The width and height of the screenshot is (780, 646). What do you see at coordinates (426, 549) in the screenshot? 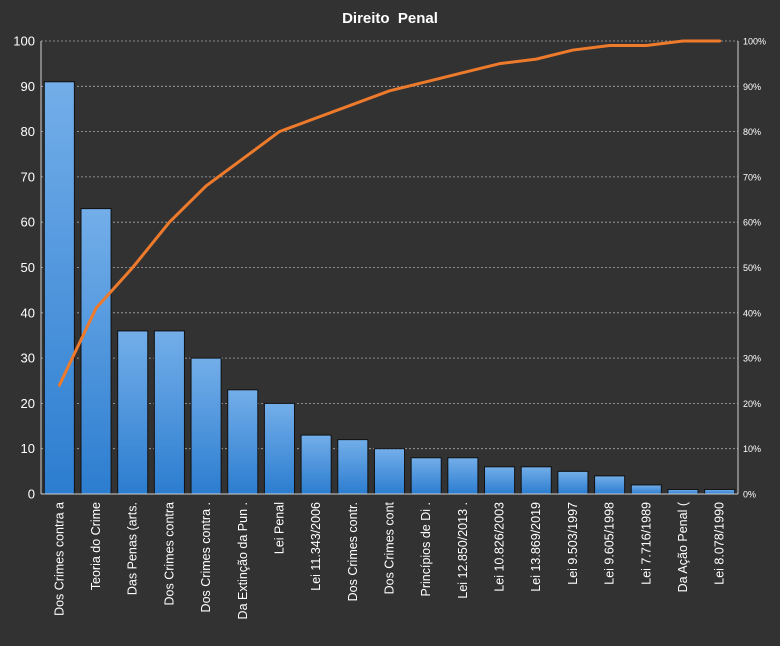
I see `x-tick-label: Princípios de Di .` at bounding box center [426, 549].